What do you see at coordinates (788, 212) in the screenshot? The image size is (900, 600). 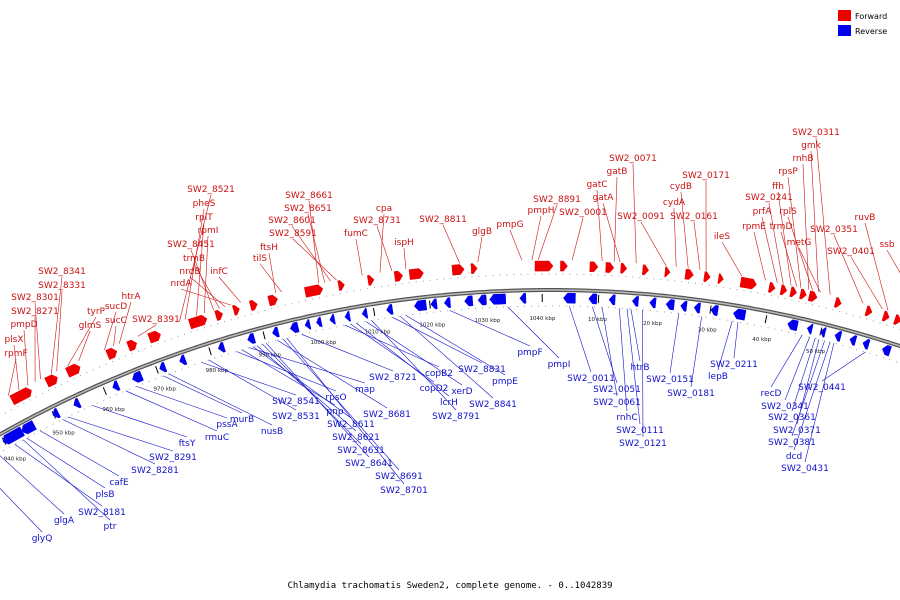 I see `gene-label: rplS` at bounding box center [788, 212].